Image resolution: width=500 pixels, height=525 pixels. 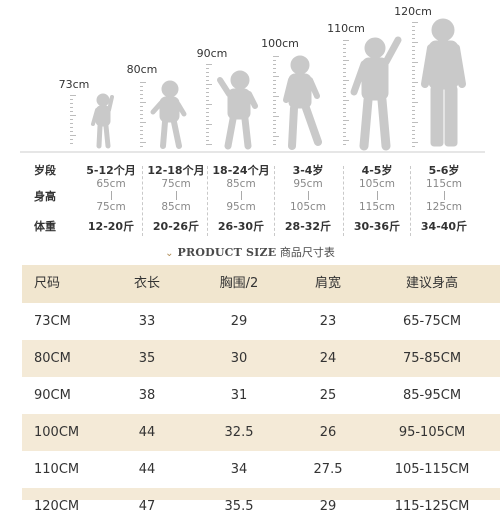 What do you see at coordinates (147, 358) in the screenshot?
I see `table-cell: 35` at bounding box center [147, 358].